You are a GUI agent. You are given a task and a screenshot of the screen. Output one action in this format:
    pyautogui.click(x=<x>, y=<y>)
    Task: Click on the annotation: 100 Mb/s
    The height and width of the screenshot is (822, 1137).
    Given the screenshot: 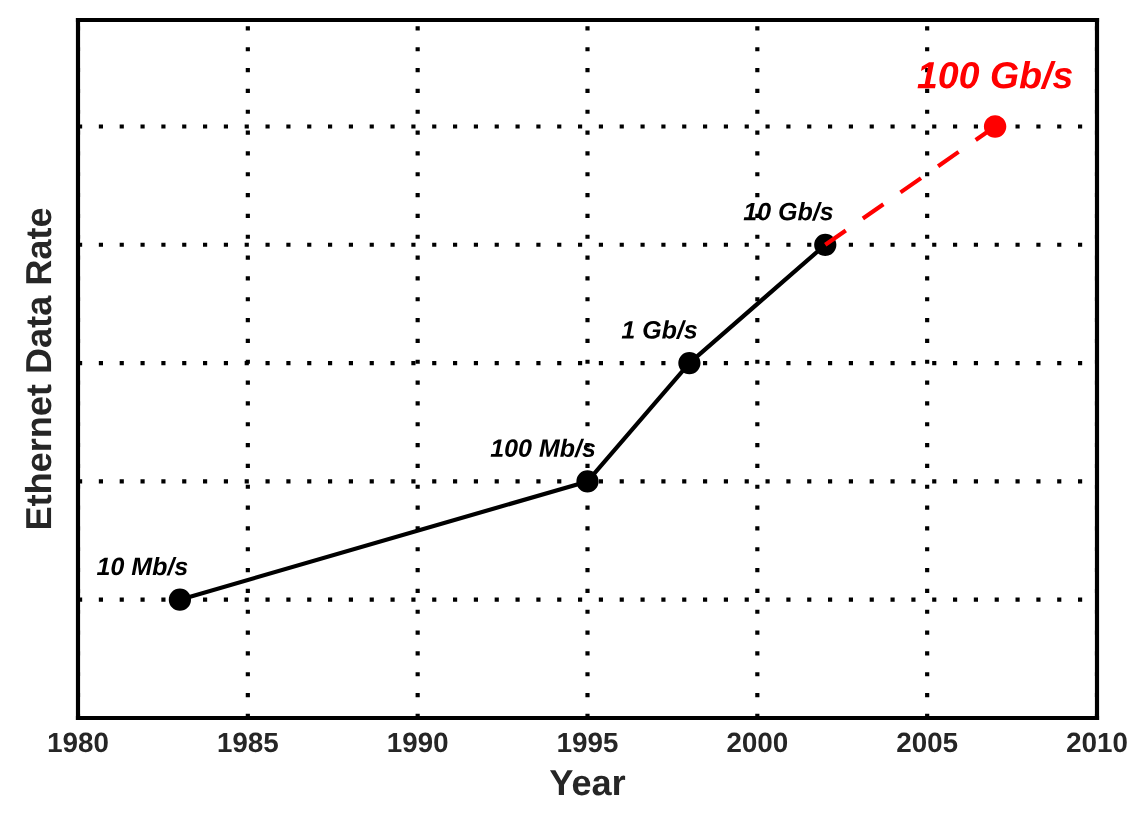 What is the action you would take?
    pyautogui.click(x=542, y=448)
    